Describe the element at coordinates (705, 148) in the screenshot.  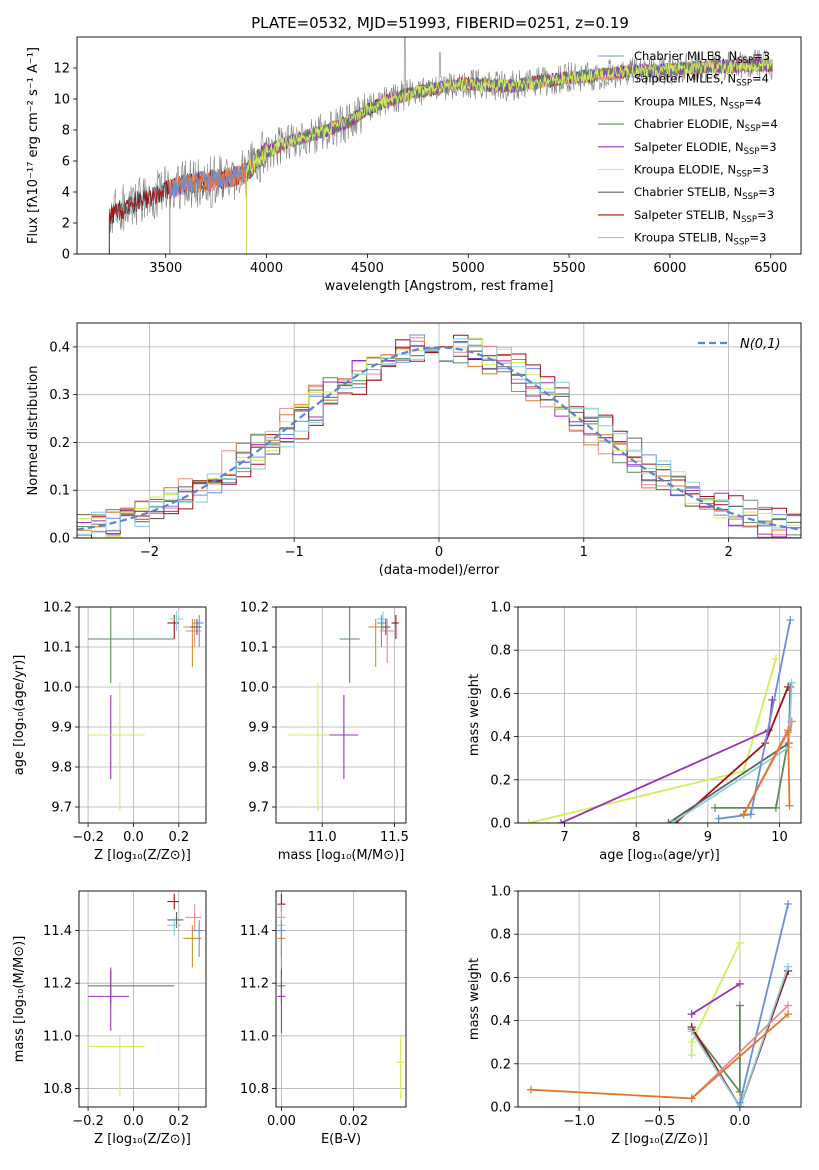
I see `legend-label: Salpeter ELODIE, NSSP=3` at that location.